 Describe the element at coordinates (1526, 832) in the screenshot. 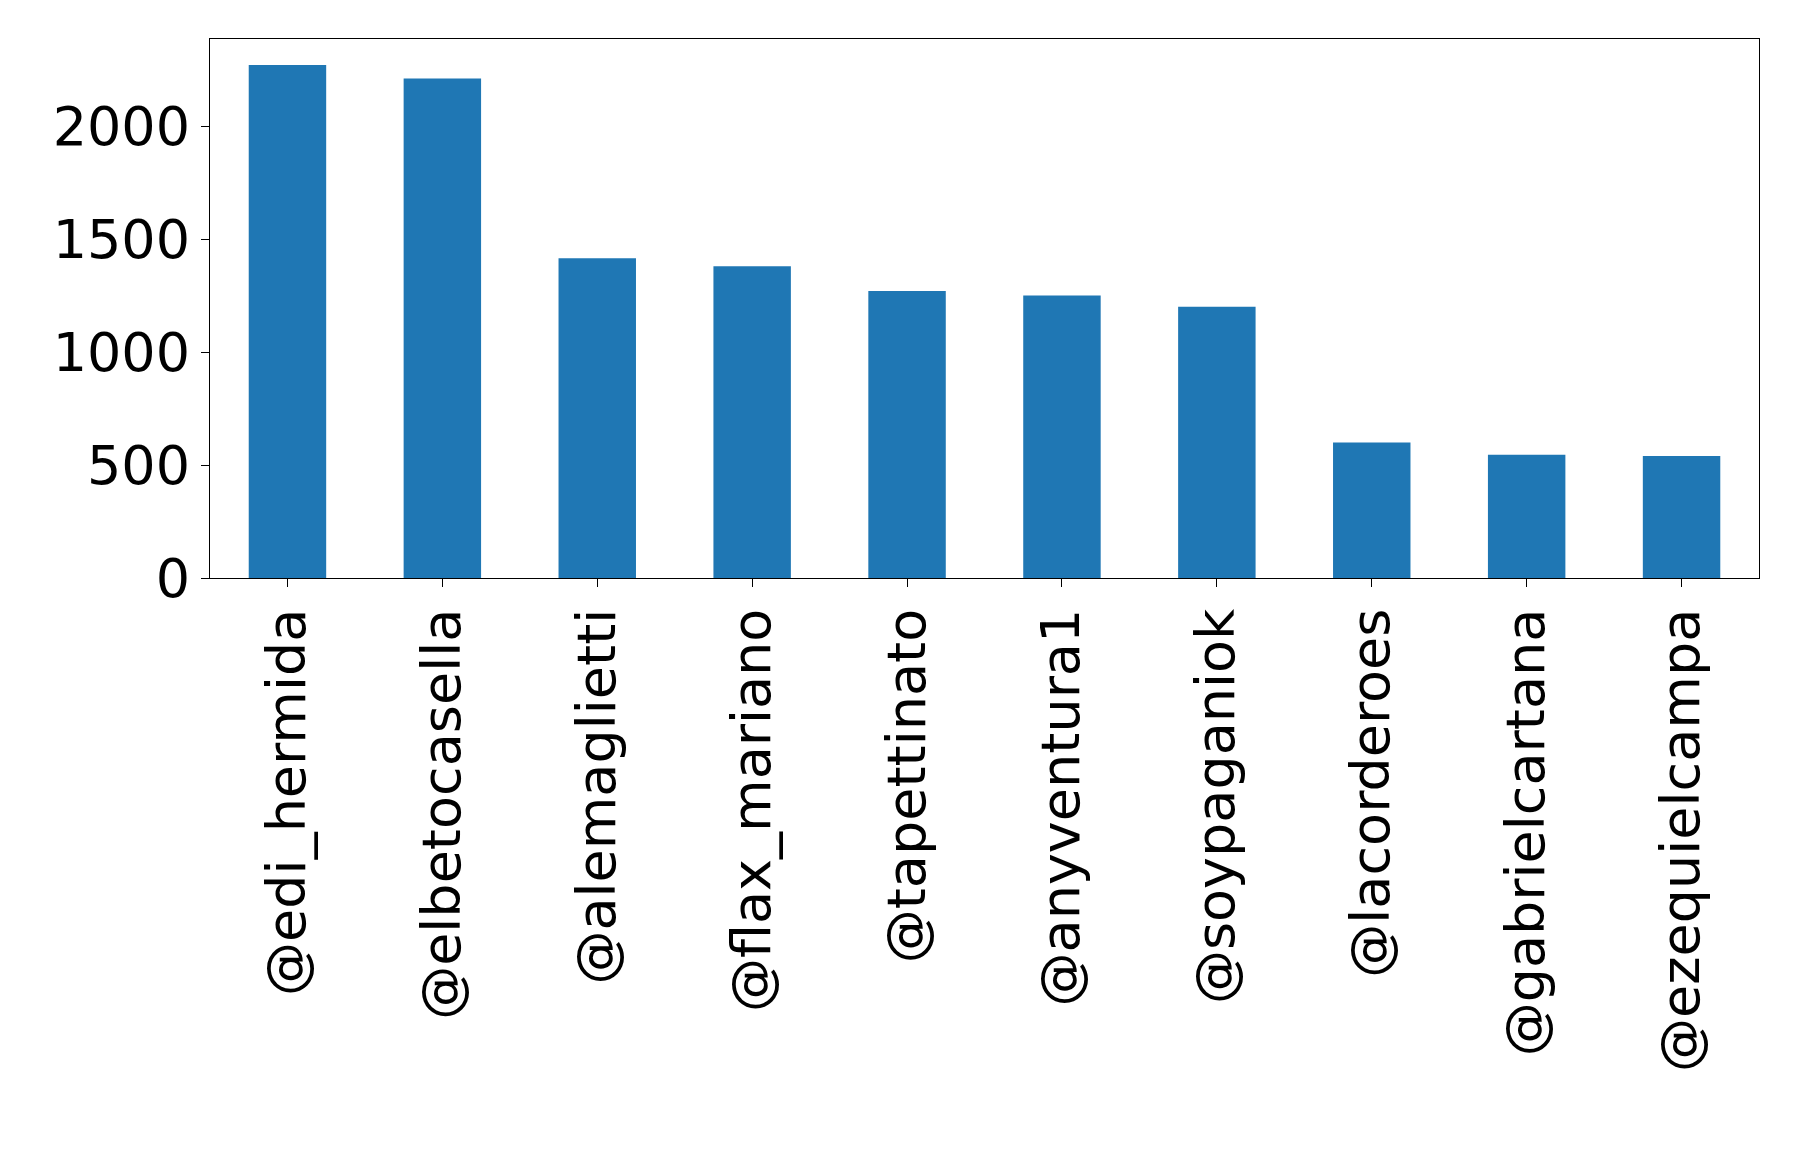

I see `x-tick-label: @gabrielcartana` at that location.